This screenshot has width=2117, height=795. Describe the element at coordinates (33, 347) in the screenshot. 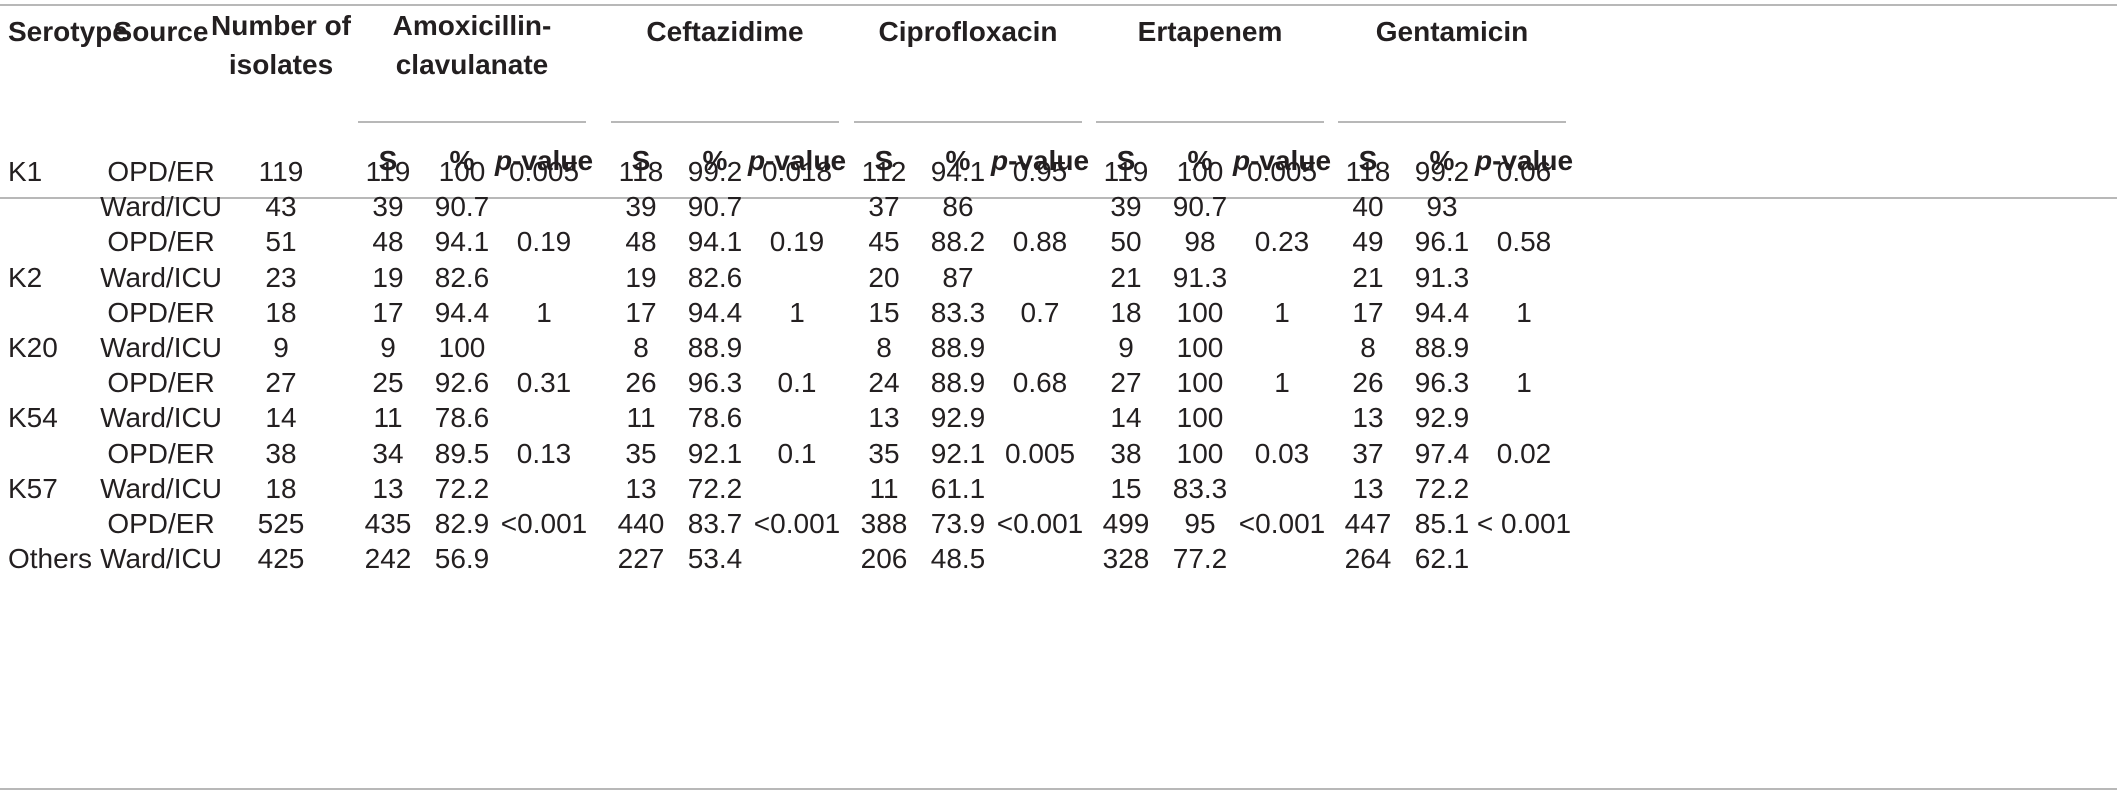

I see `serotype-label: K20` at that location.